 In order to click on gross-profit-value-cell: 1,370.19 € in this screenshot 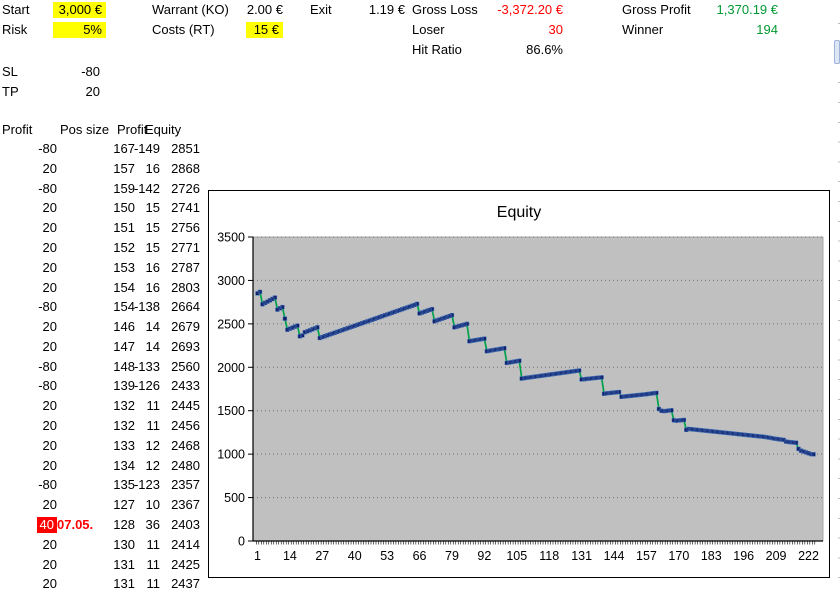, I will do `click(747, 9)`.